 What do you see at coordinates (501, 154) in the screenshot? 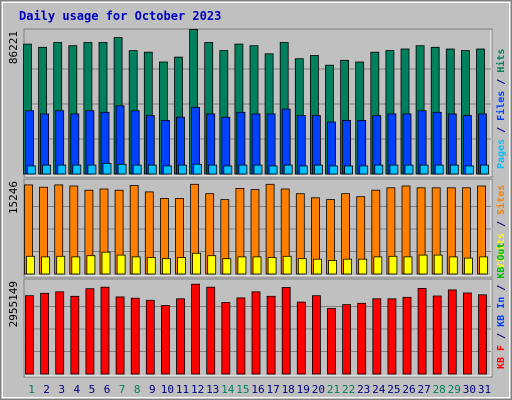
I see `legend-pages: Pages` at bounding box center [501, 154].